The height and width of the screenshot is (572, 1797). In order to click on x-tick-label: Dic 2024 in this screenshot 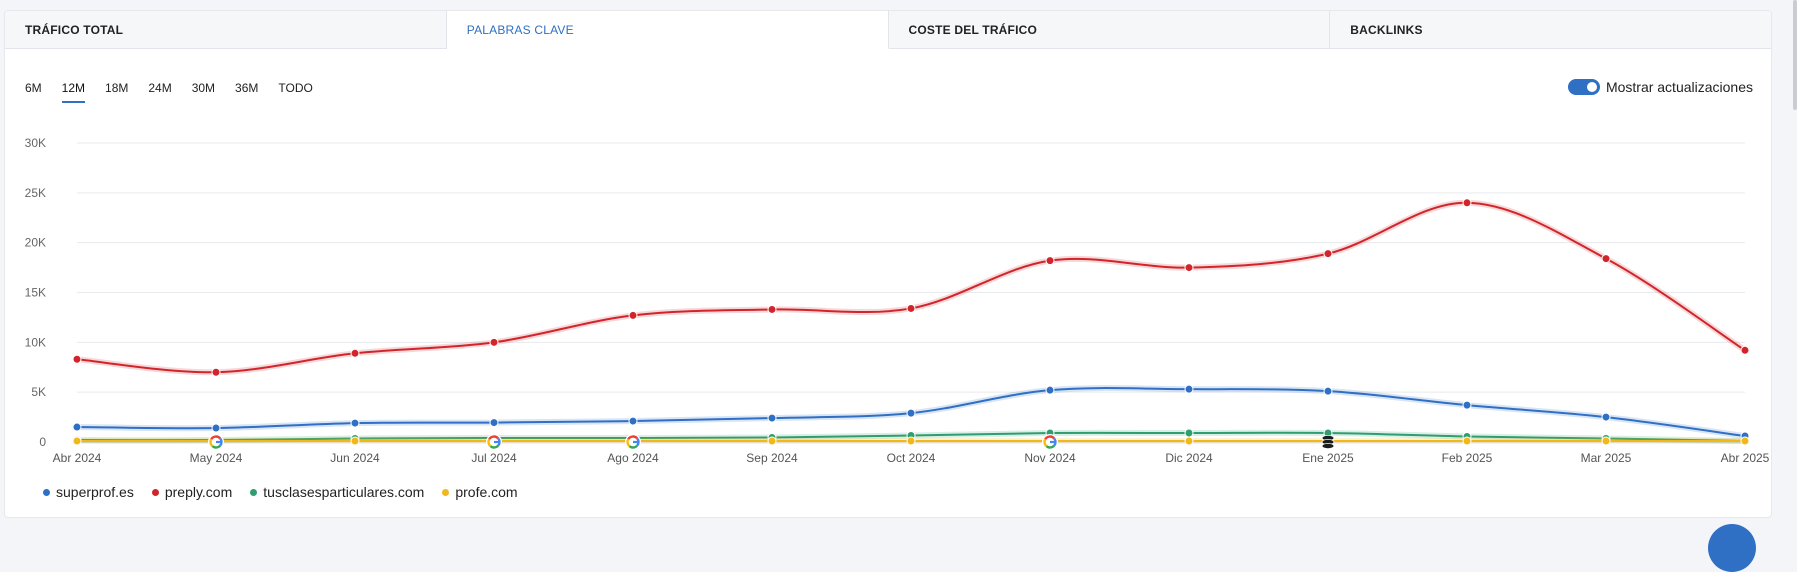, I will do `click(1189, 458)`.